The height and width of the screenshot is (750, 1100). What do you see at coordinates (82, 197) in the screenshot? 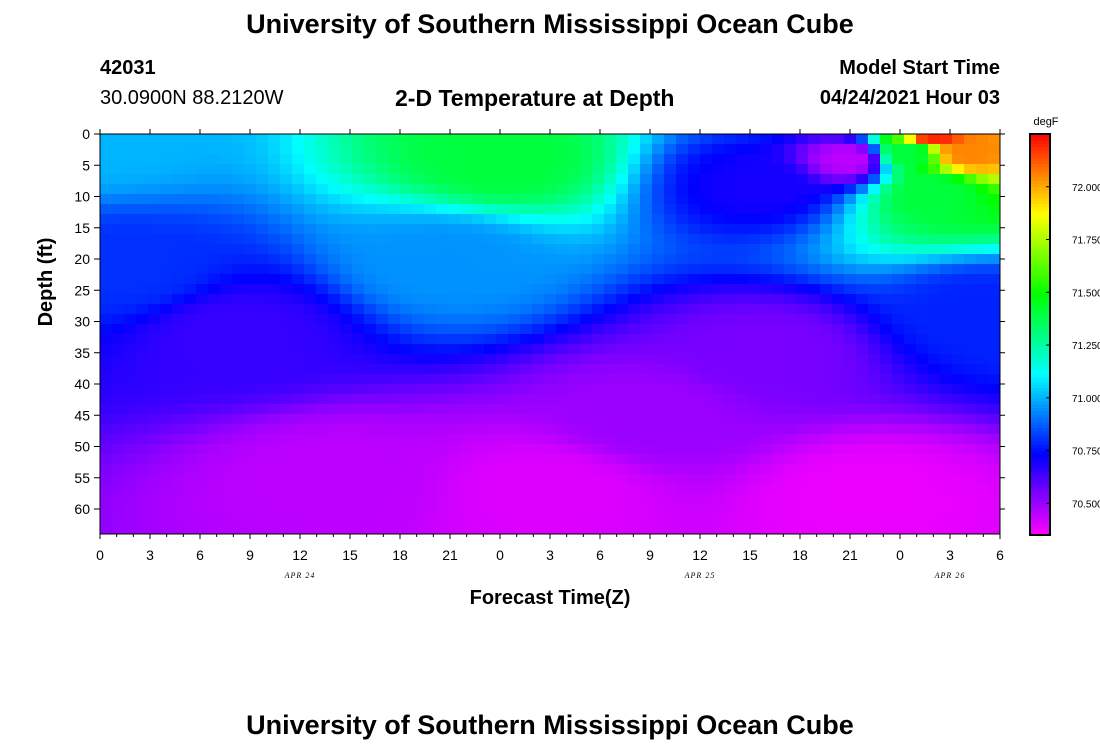
I see `y-tick-label: 10` at bounding box center [82, 197].